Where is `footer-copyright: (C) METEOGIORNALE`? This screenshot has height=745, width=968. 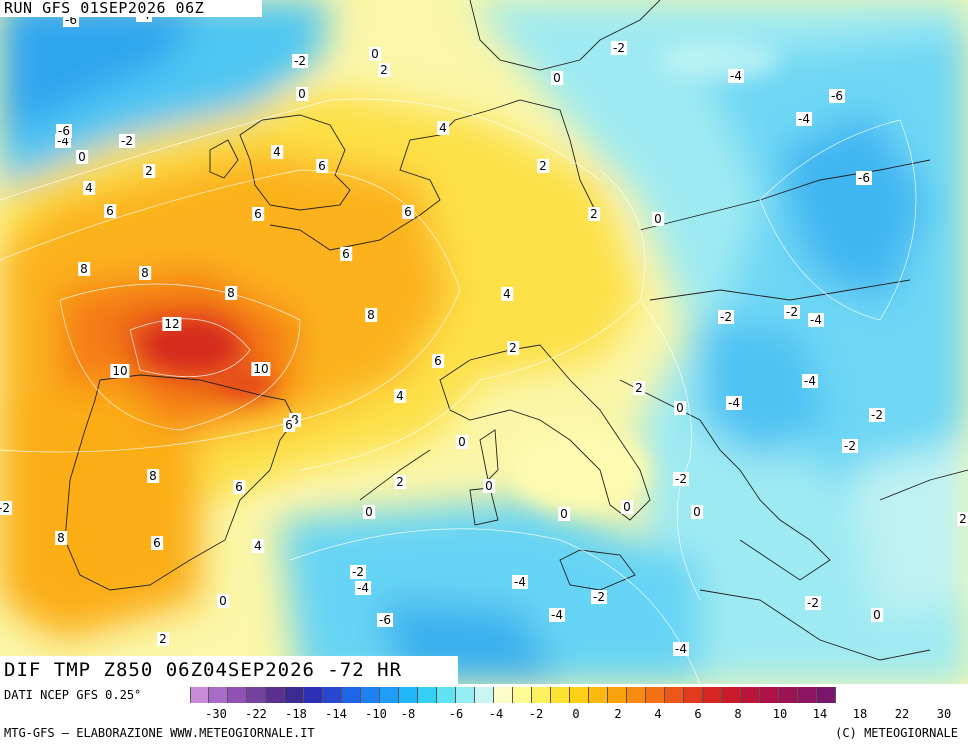
footer-copyright: (C) METEOGIORNALE is located at coordinates (896, 733).